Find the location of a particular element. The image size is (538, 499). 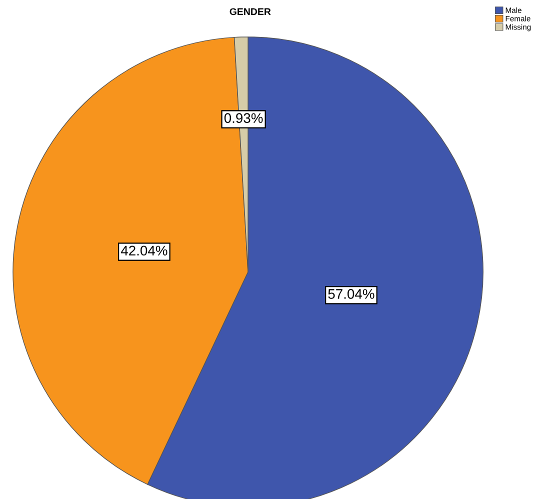

data-label: 0.93% is located at coordinates (243, 118).